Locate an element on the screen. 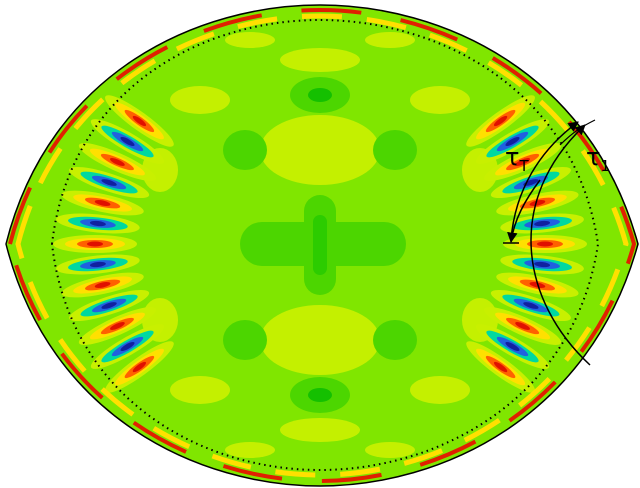 The image size is (640, 488). label-tau-t: τT is located at coordinates (517, 159).